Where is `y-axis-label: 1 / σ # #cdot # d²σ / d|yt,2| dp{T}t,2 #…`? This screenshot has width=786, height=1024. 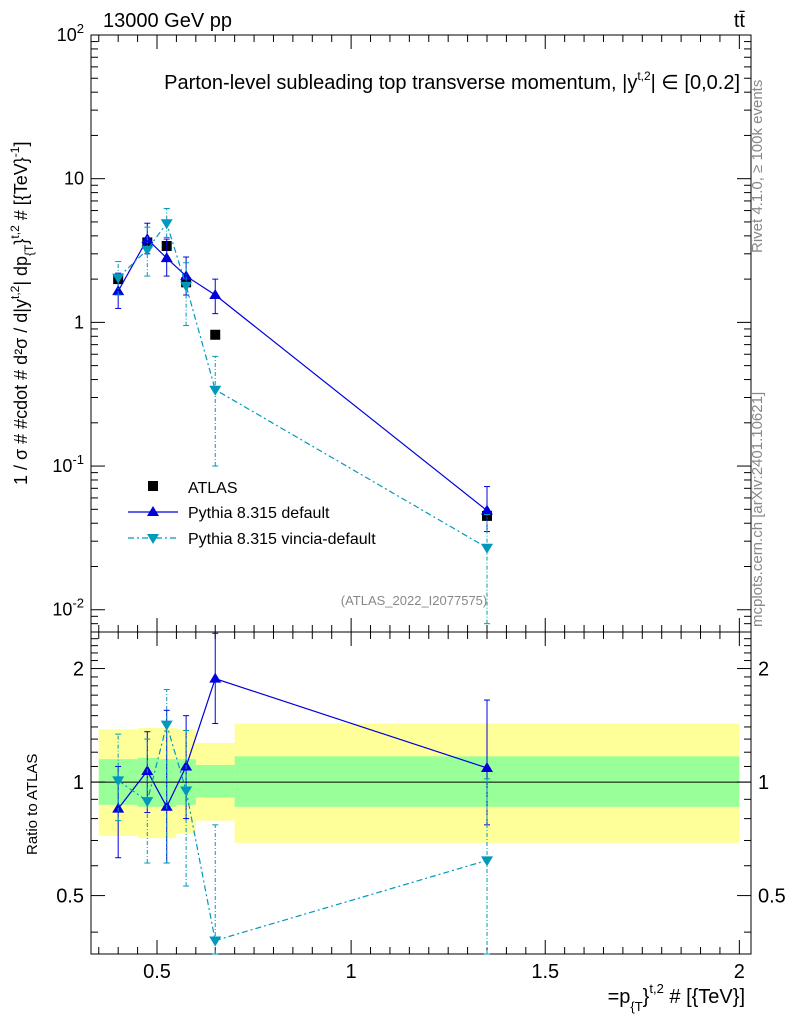 y-axis-label: 1 / σ # #cdot # d²σ / d|yt,2| dp{T}t,2 #… is located at coordinates (22, 314).